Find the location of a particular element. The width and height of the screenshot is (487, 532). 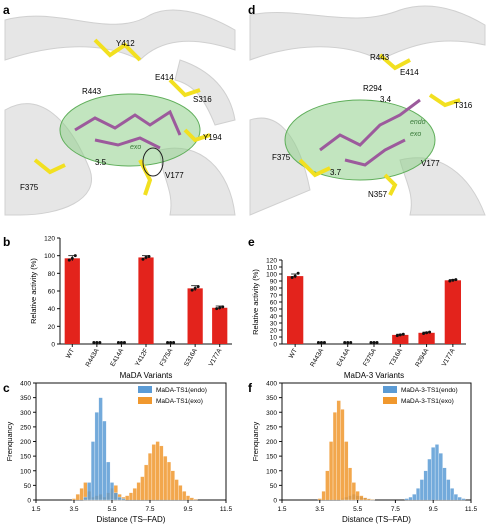

y-tick-label: 70 is located at coordinates (274, 296).